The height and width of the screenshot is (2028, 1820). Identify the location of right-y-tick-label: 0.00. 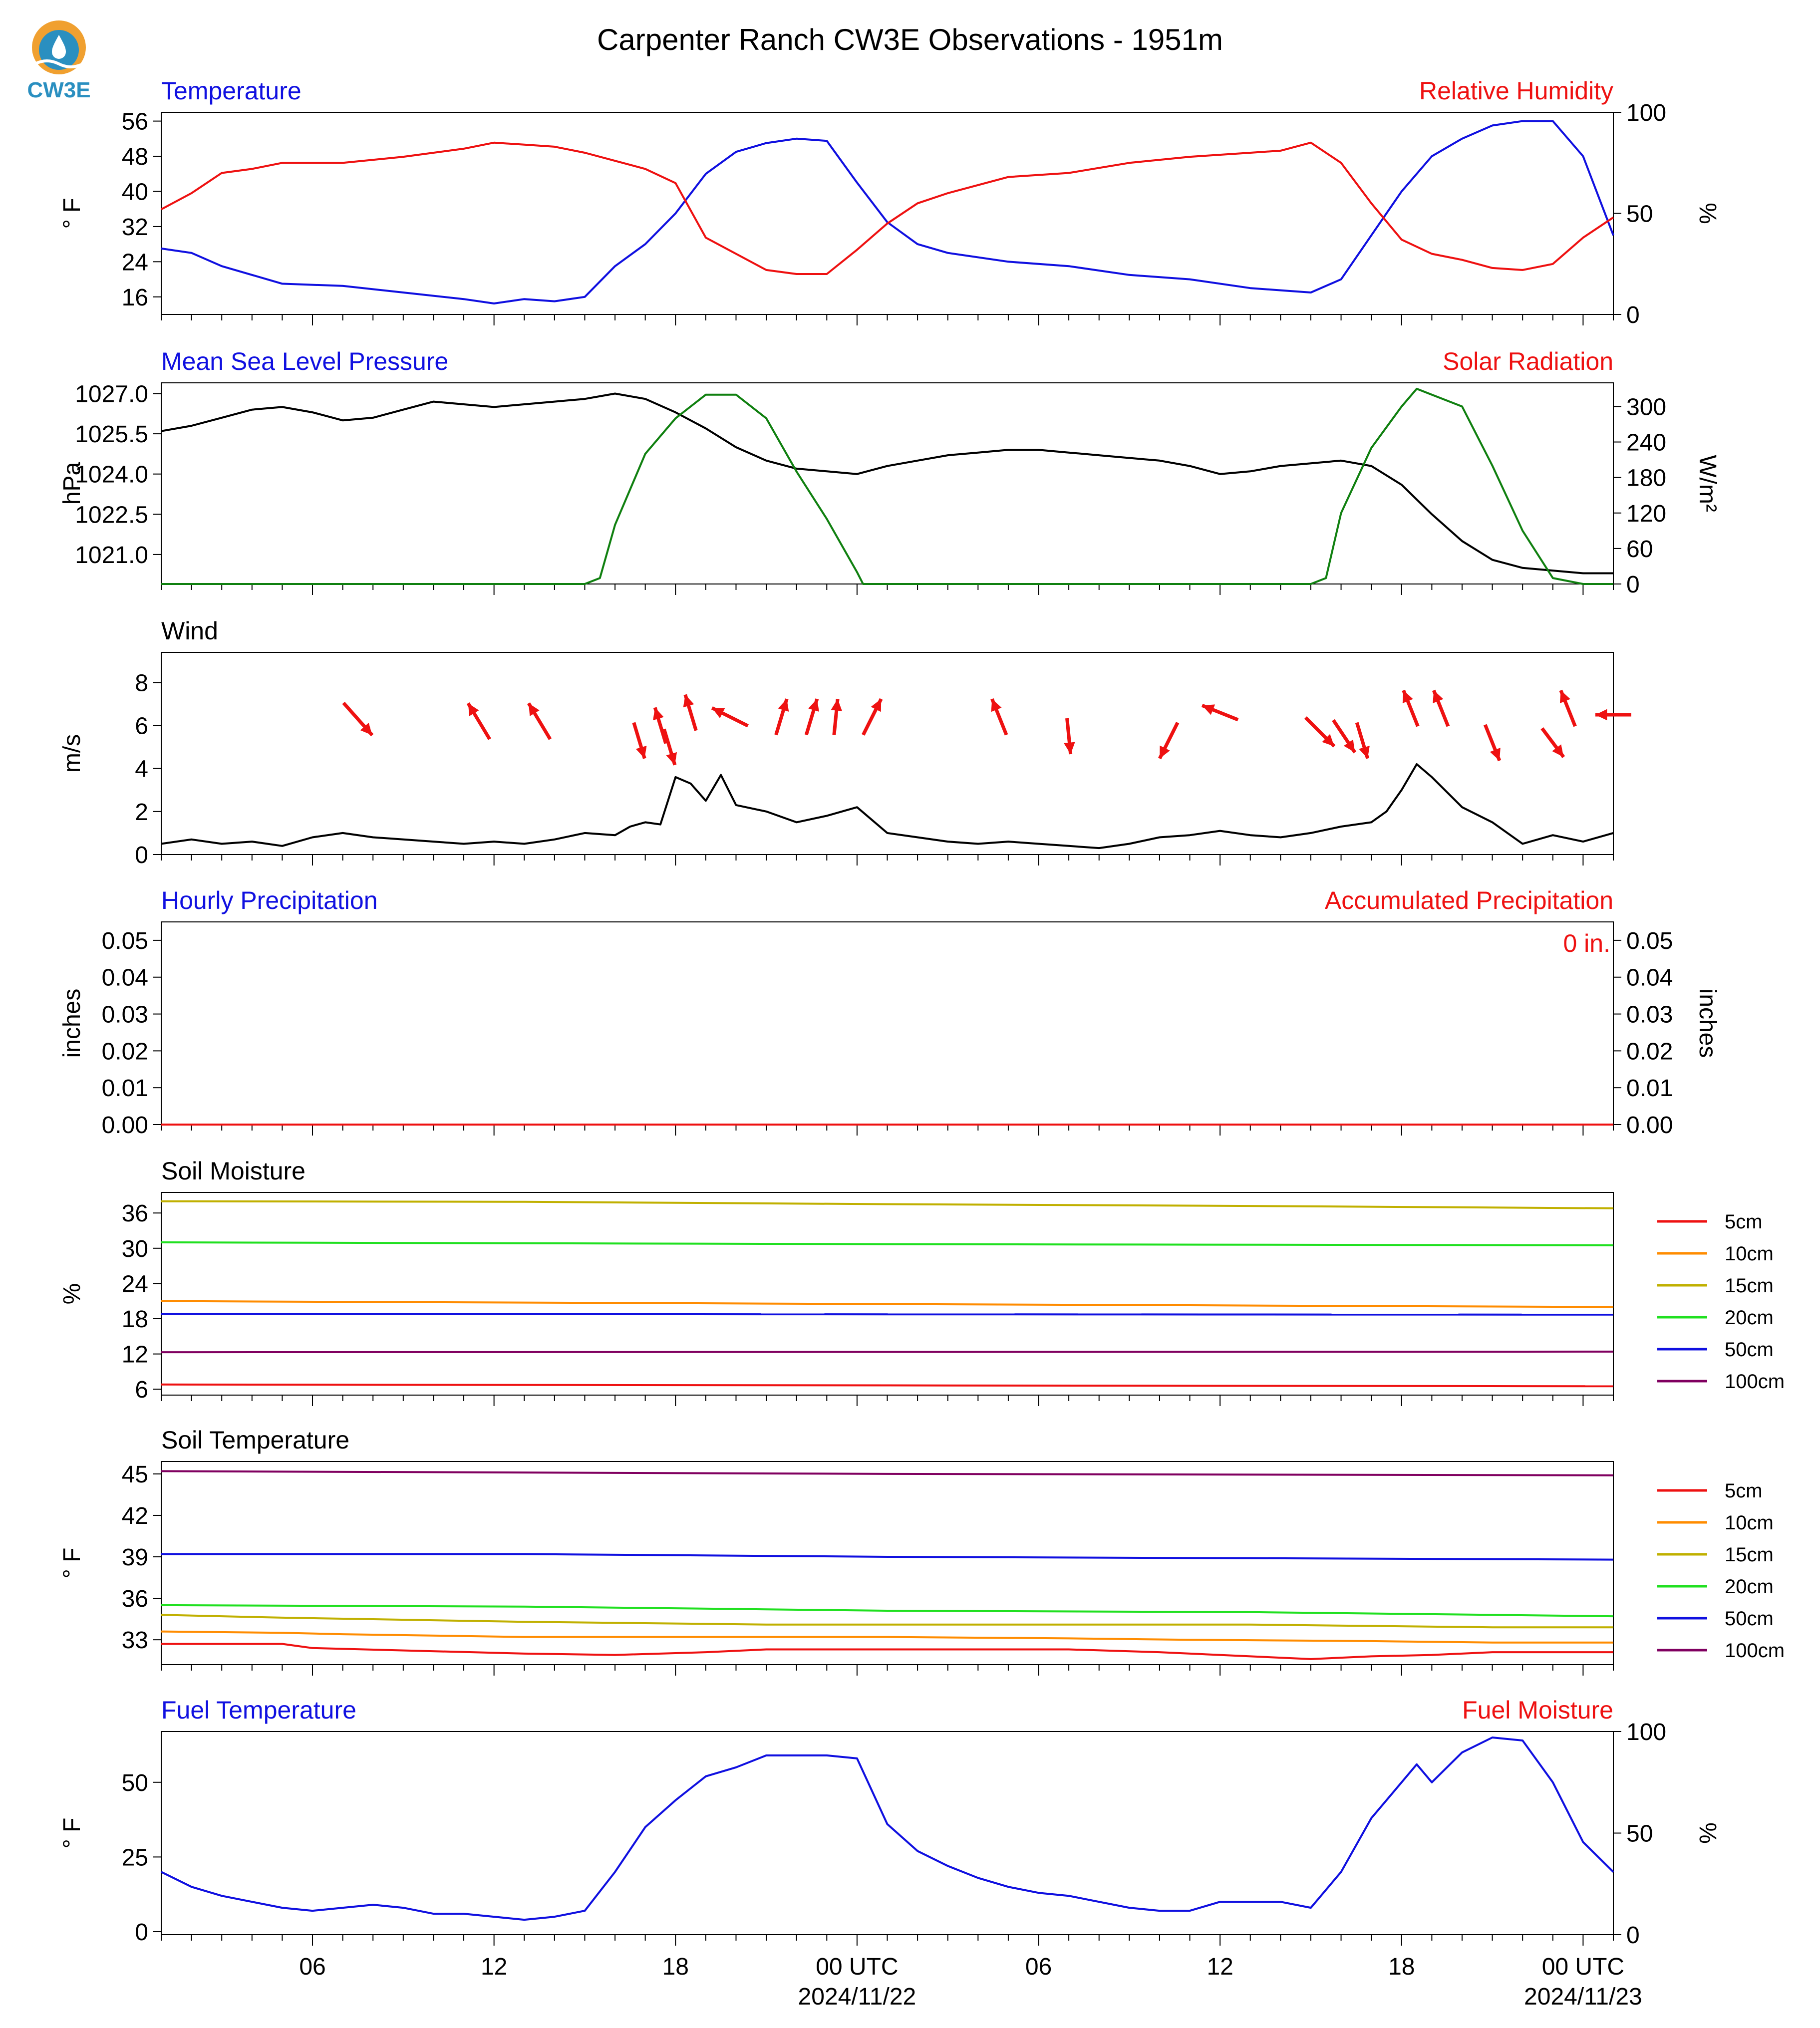
(1649, 1125).